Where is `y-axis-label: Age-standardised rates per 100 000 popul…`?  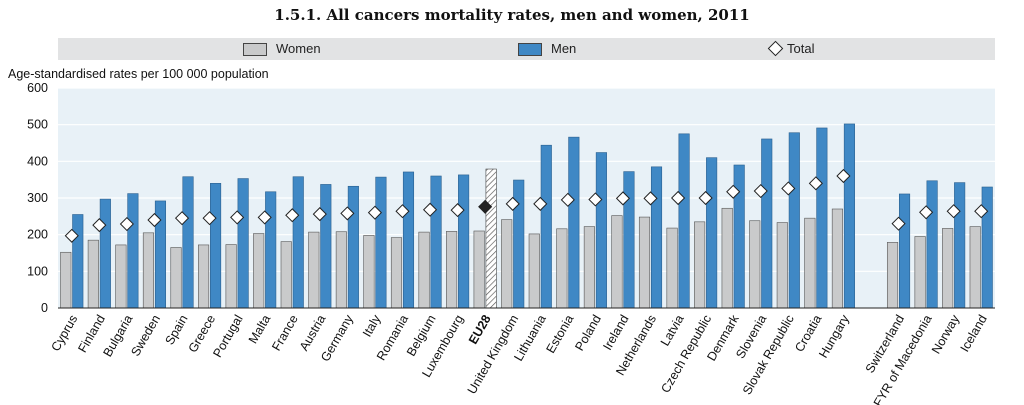 y-axis-label: Age-standardised rates per 100 000 popul… is located at coordinates (138, 74).